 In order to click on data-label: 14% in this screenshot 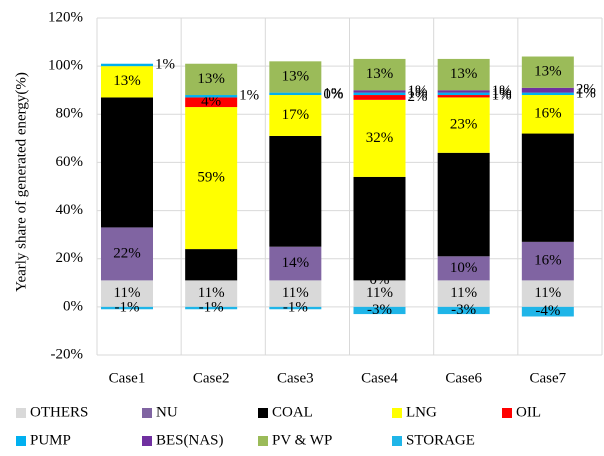, I will do `click(296, 263)`.